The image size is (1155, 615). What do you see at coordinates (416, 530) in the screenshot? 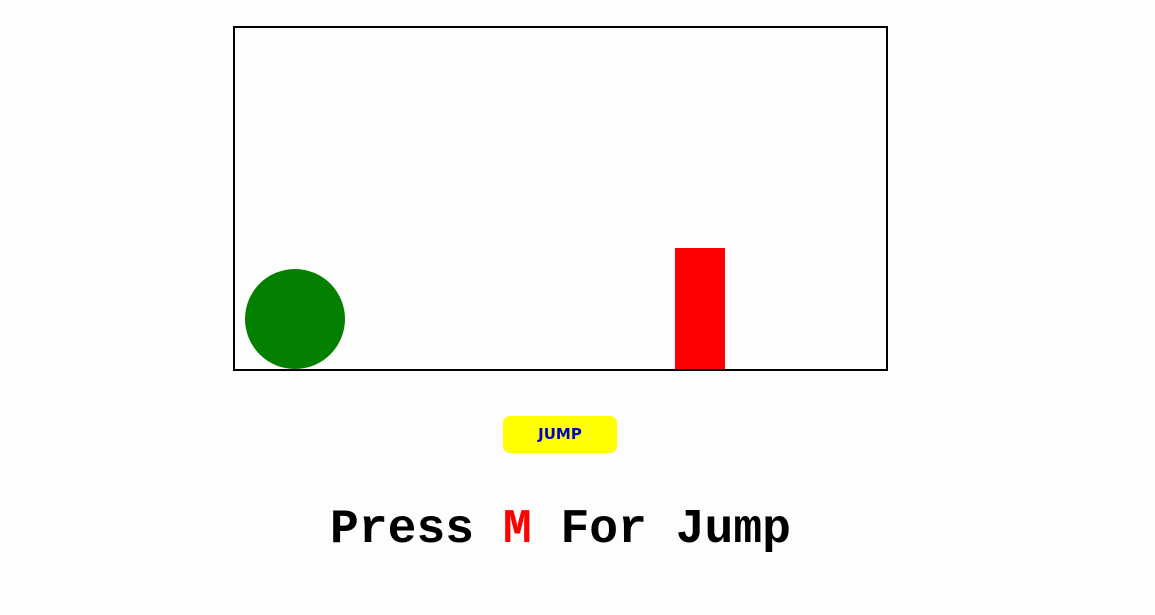
I see `instruction-prefix: Press` at bounding box center [416, 530].